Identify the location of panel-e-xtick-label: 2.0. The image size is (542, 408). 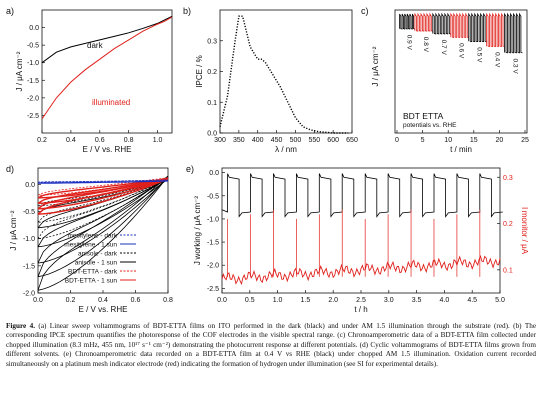
(333, 300).